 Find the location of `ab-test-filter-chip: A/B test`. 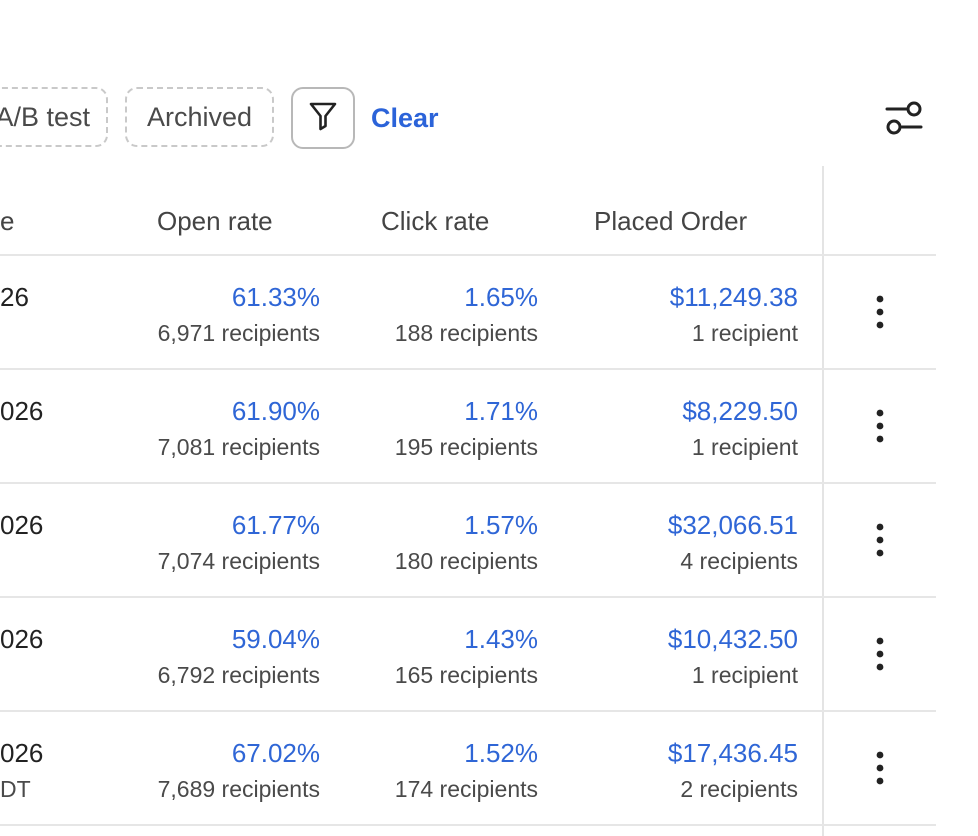

ab-test-filter-chip: A/B test is located at coordinates (54, 117).